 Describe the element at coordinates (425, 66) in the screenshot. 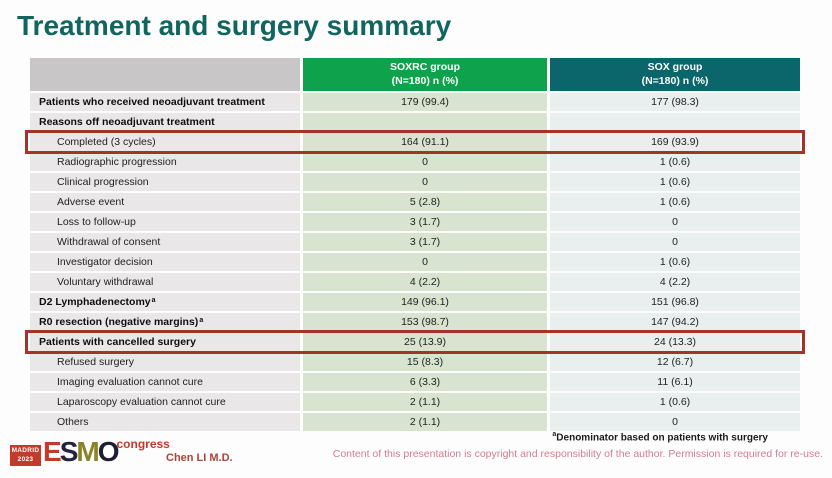

I see `soxrc-group-name: SOXRC group` at that location.